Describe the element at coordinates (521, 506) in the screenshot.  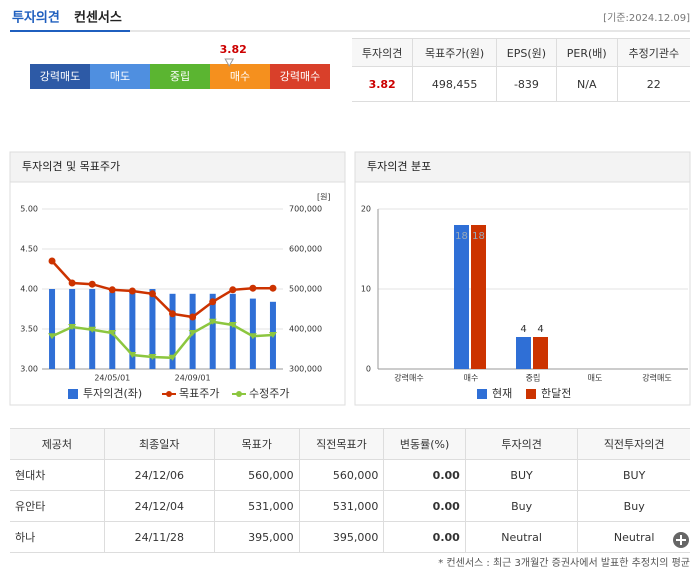
I see `cell: Buy` at that location.